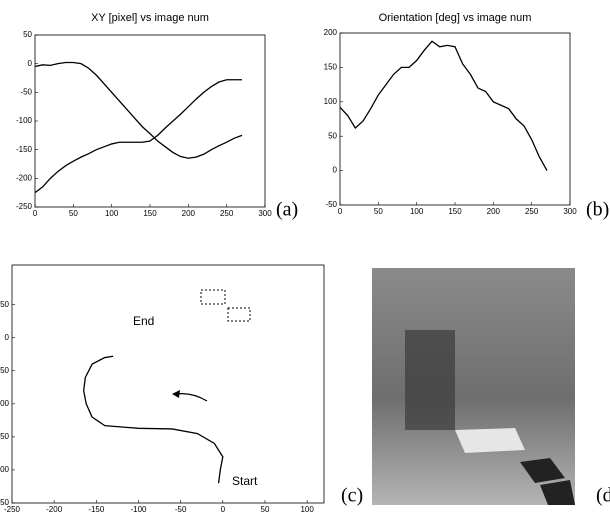  What do you see at coordinates (150, 18) in the screenshot?
I see `chart-title: XY [pixel] vs image num` at bounding box center [150, 18].